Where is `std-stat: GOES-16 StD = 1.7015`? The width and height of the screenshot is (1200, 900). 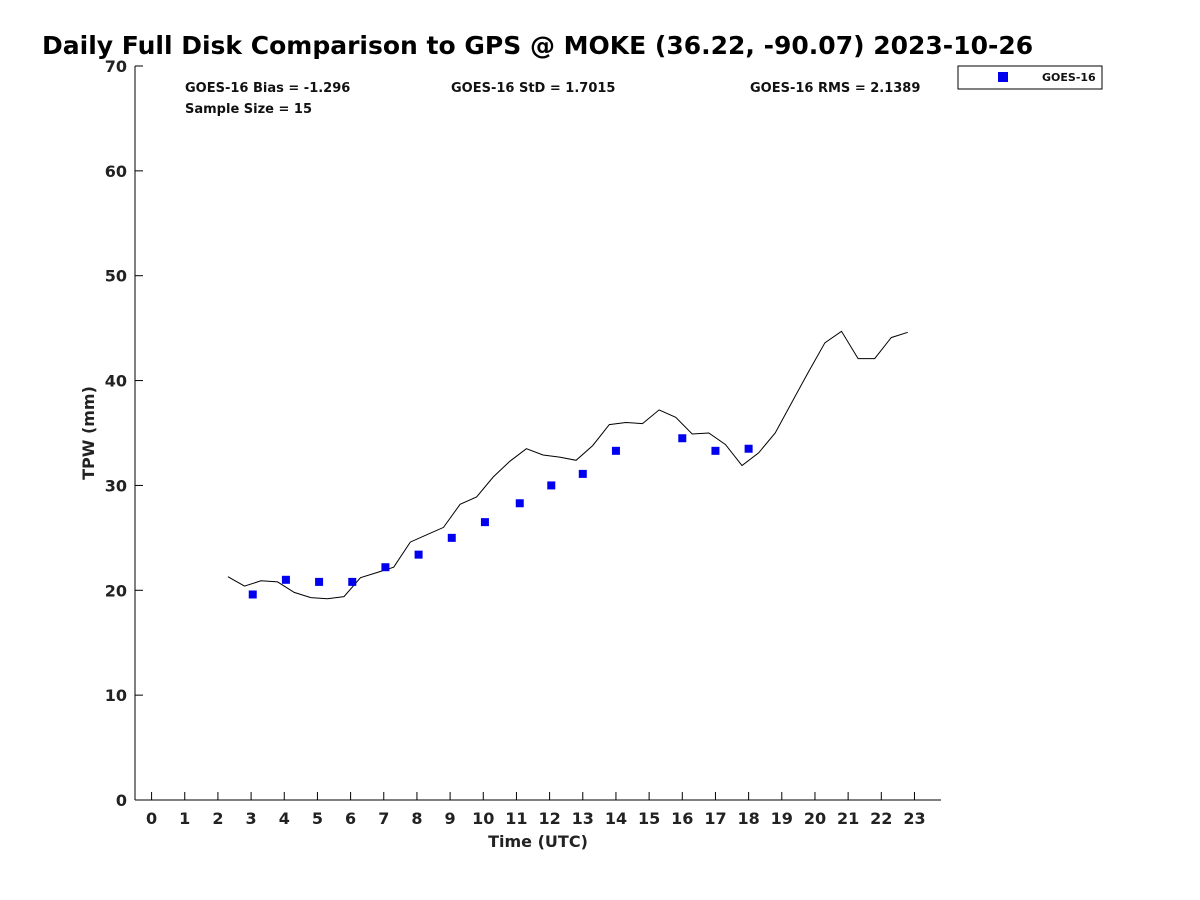 std-stat: GOES-16 StD = 1.7015 is located at coordinates (533, 88).